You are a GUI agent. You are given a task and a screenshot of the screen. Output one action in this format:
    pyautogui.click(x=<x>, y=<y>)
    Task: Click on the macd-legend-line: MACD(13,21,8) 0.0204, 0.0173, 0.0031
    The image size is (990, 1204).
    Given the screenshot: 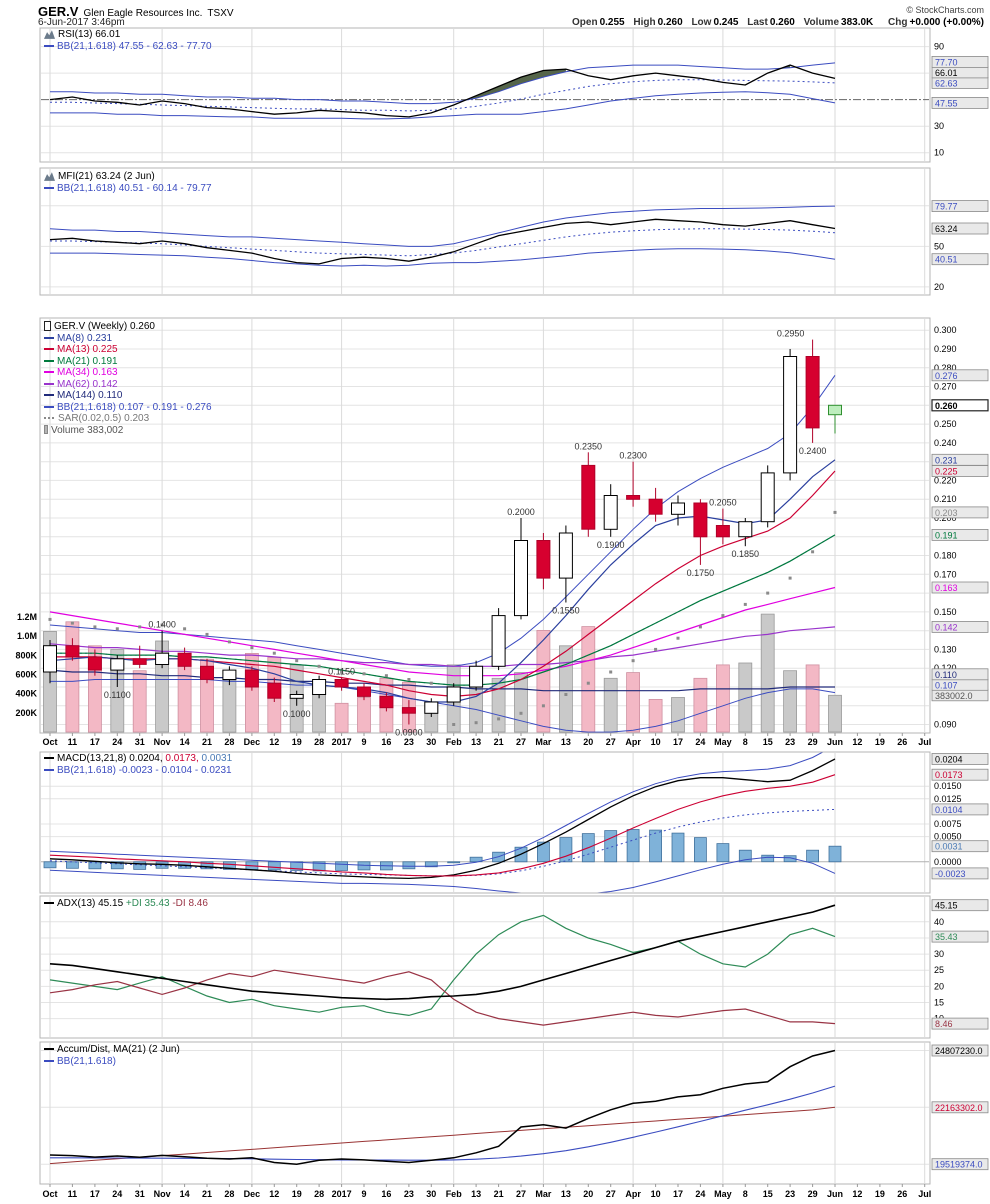 What is the action you would take?
    pyautogui.click(x=138, y=759)
    